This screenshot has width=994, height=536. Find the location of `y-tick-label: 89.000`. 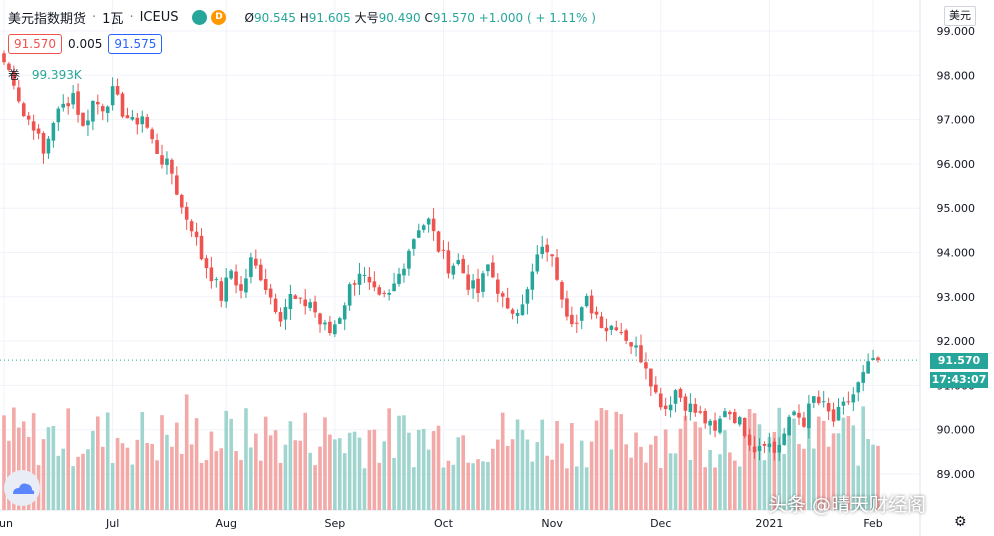

y-tick-label: 89.000 is located at coordinates (956, 474).